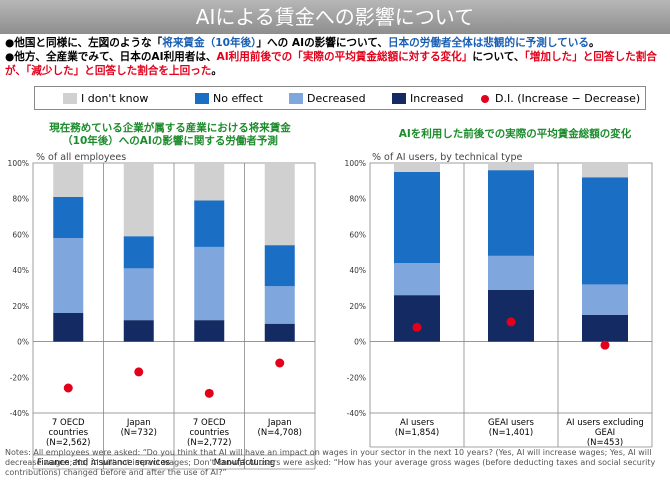 The image size is (670, 503). Describe the element at coordinates (322, 43) in the screenshot. I see `bullet-text: 」への AIの影響について、` at that location.